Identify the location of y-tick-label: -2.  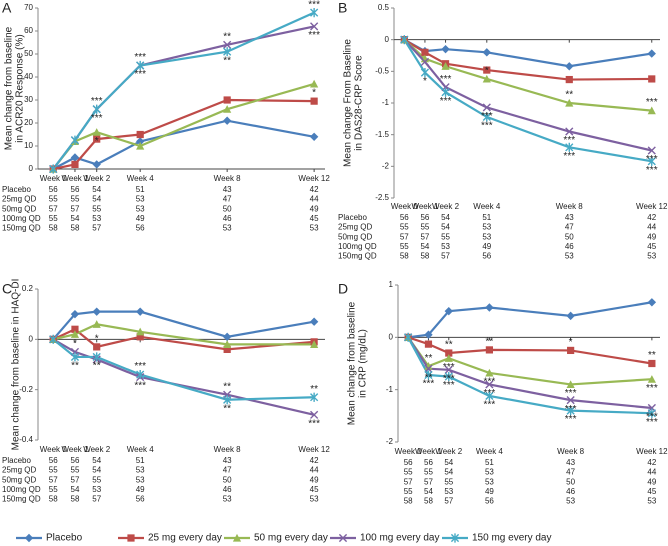
(386, 165).